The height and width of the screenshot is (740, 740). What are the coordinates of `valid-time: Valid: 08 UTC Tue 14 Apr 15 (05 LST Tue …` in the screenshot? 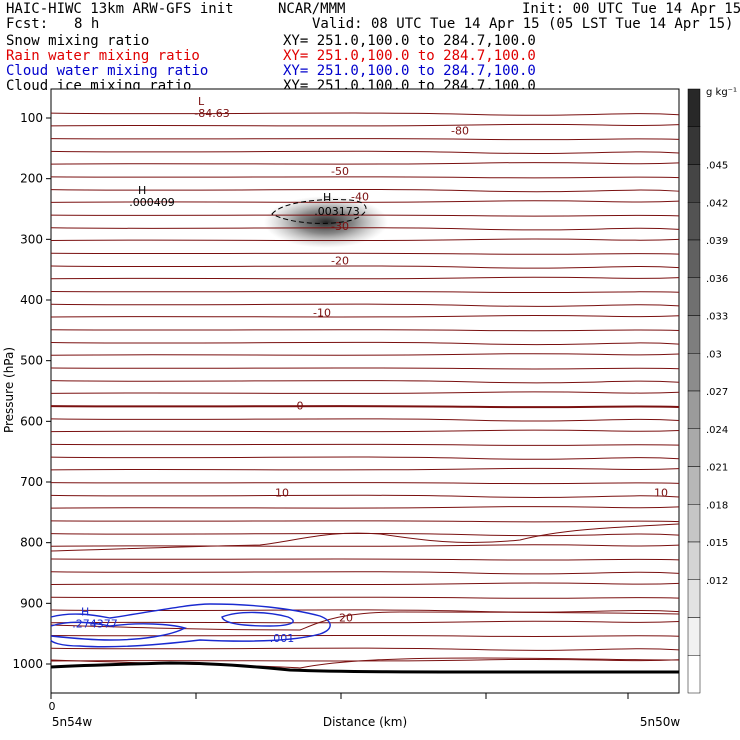 It's located at (523, 24).